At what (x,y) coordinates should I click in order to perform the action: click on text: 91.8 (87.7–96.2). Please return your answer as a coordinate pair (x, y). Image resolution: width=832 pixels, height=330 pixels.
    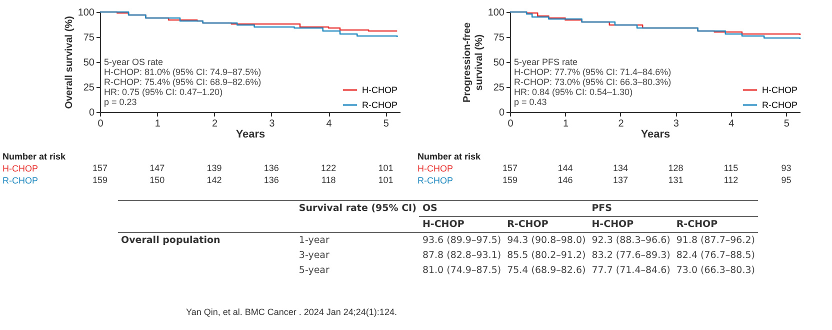
    Looking at the image, I should click on (715, 241).